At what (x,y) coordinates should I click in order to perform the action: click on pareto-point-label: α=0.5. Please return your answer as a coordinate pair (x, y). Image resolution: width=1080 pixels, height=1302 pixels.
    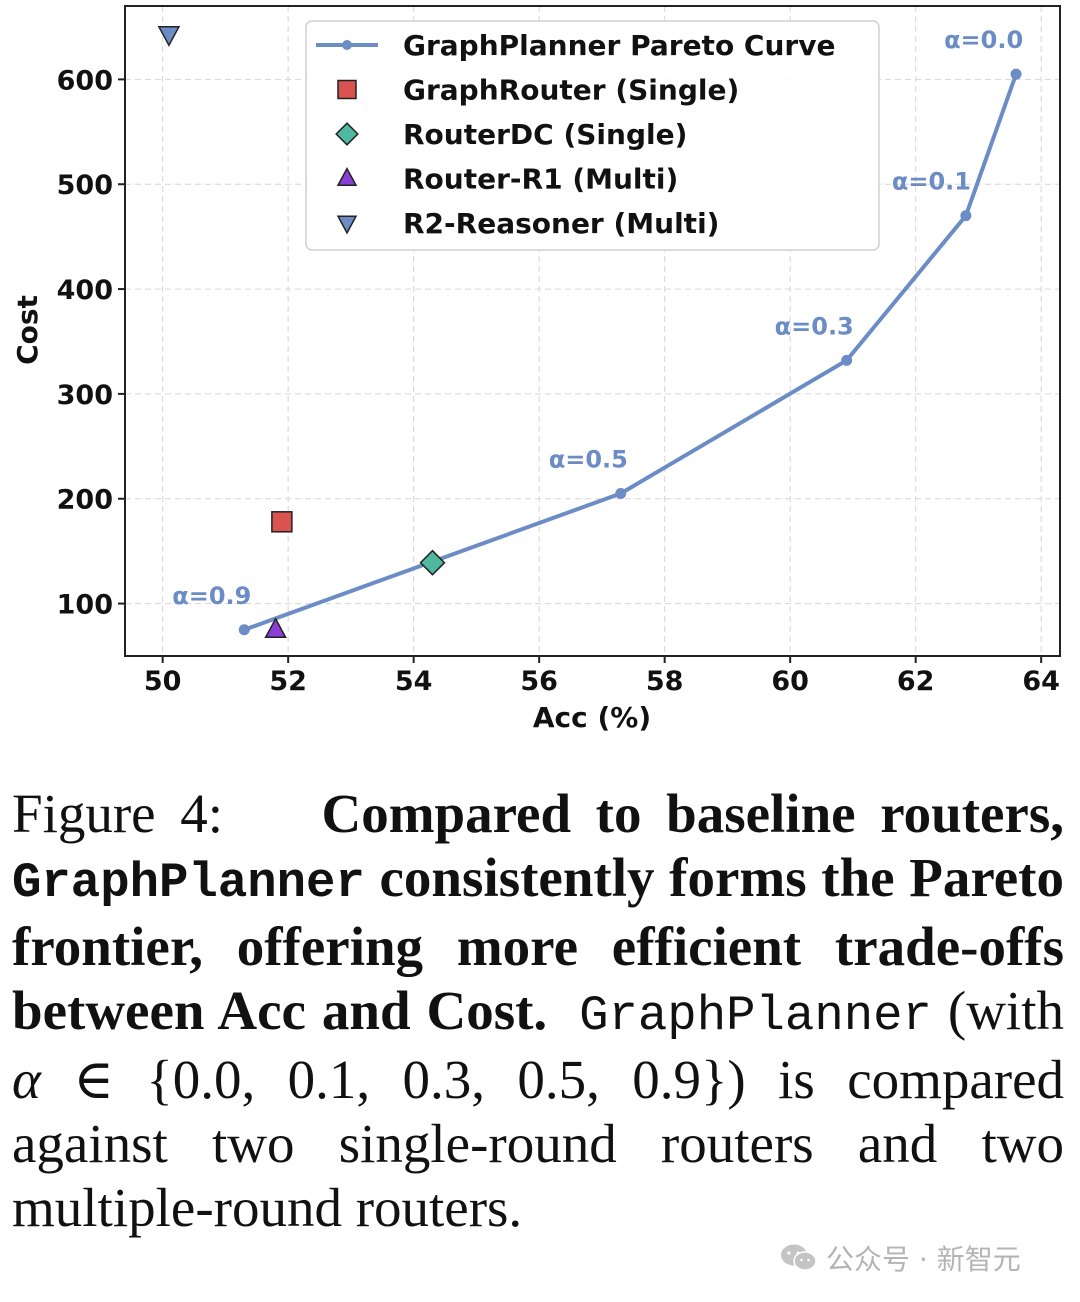
    Looking at the image, I should click on (588, 460).